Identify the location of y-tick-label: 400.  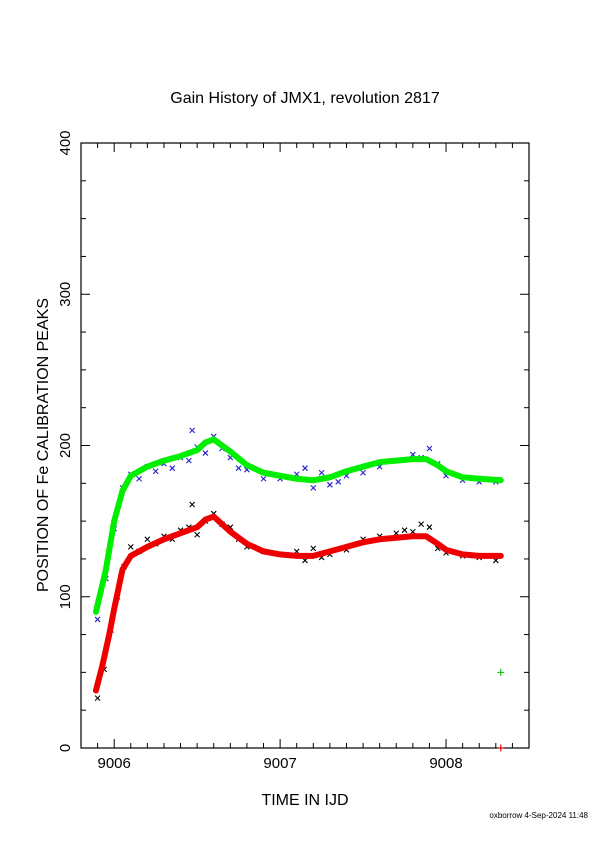
(65, 142).